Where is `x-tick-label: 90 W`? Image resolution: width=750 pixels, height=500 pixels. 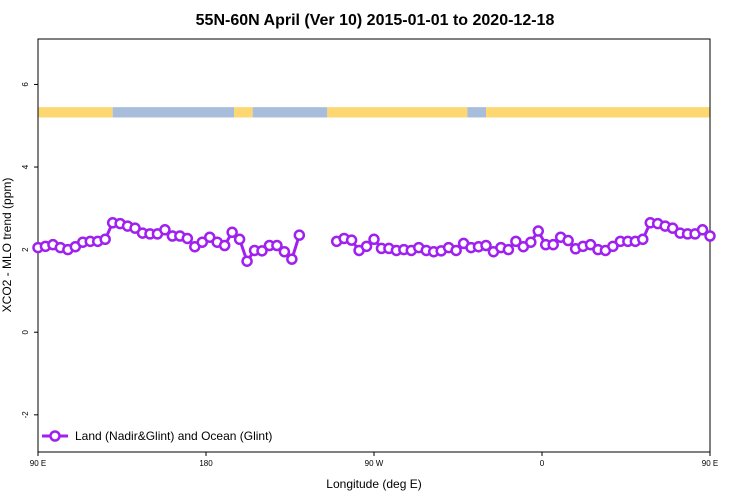 x-tick-label: 90 W is located at coordinates (374, 463).